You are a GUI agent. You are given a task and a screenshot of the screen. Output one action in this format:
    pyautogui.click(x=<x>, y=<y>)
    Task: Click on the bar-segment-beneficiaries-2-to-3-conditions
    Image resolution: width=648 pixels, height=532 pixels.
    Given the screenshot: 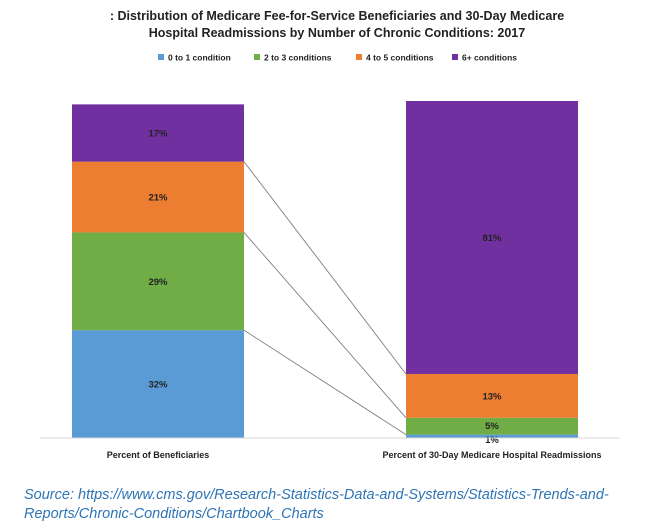 What is the action you would take?
    pyautogui.click(x=158, y=281)
    